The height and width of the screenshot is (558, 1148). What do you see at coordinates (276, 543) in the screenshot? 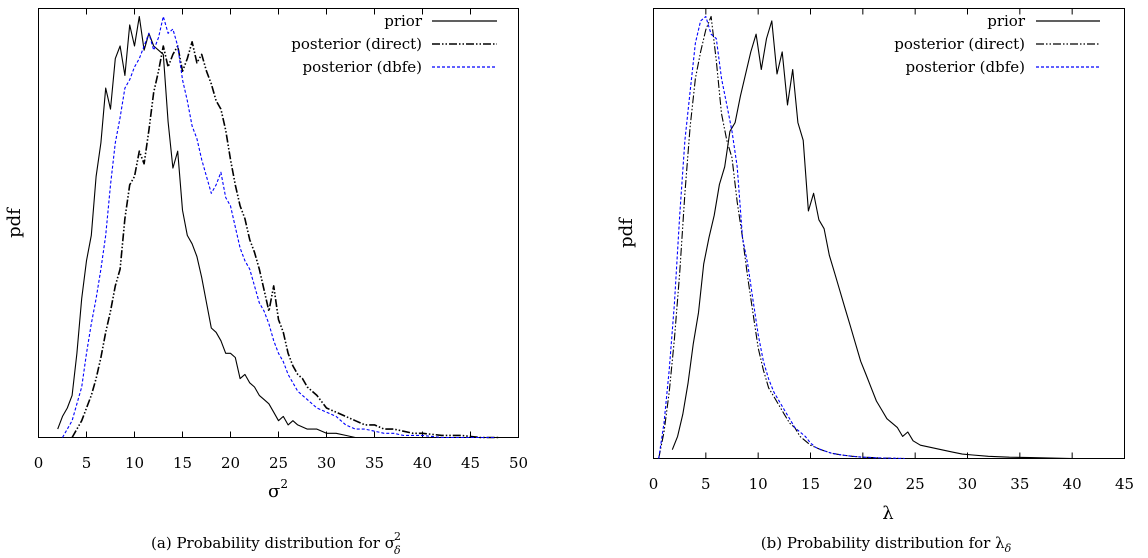
I see `figure-caption: (a) Probability distribution for σ2 δ` at bounding box center [276, 543].